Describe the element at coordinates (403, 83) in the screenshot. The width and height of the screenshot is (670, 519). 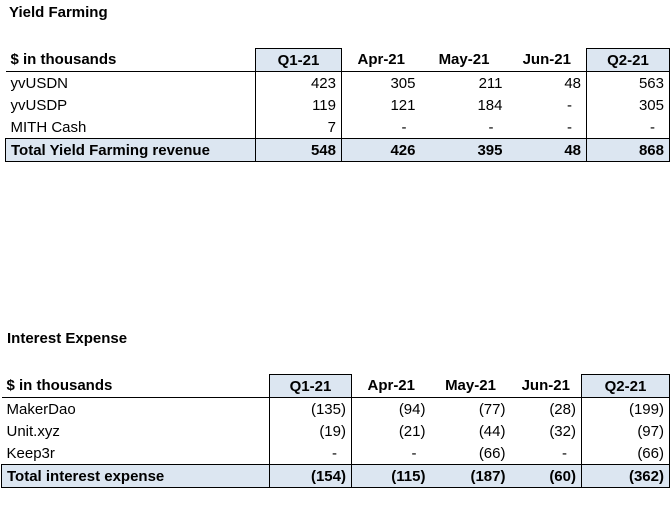
I see `cell-apr: 305` at that location.